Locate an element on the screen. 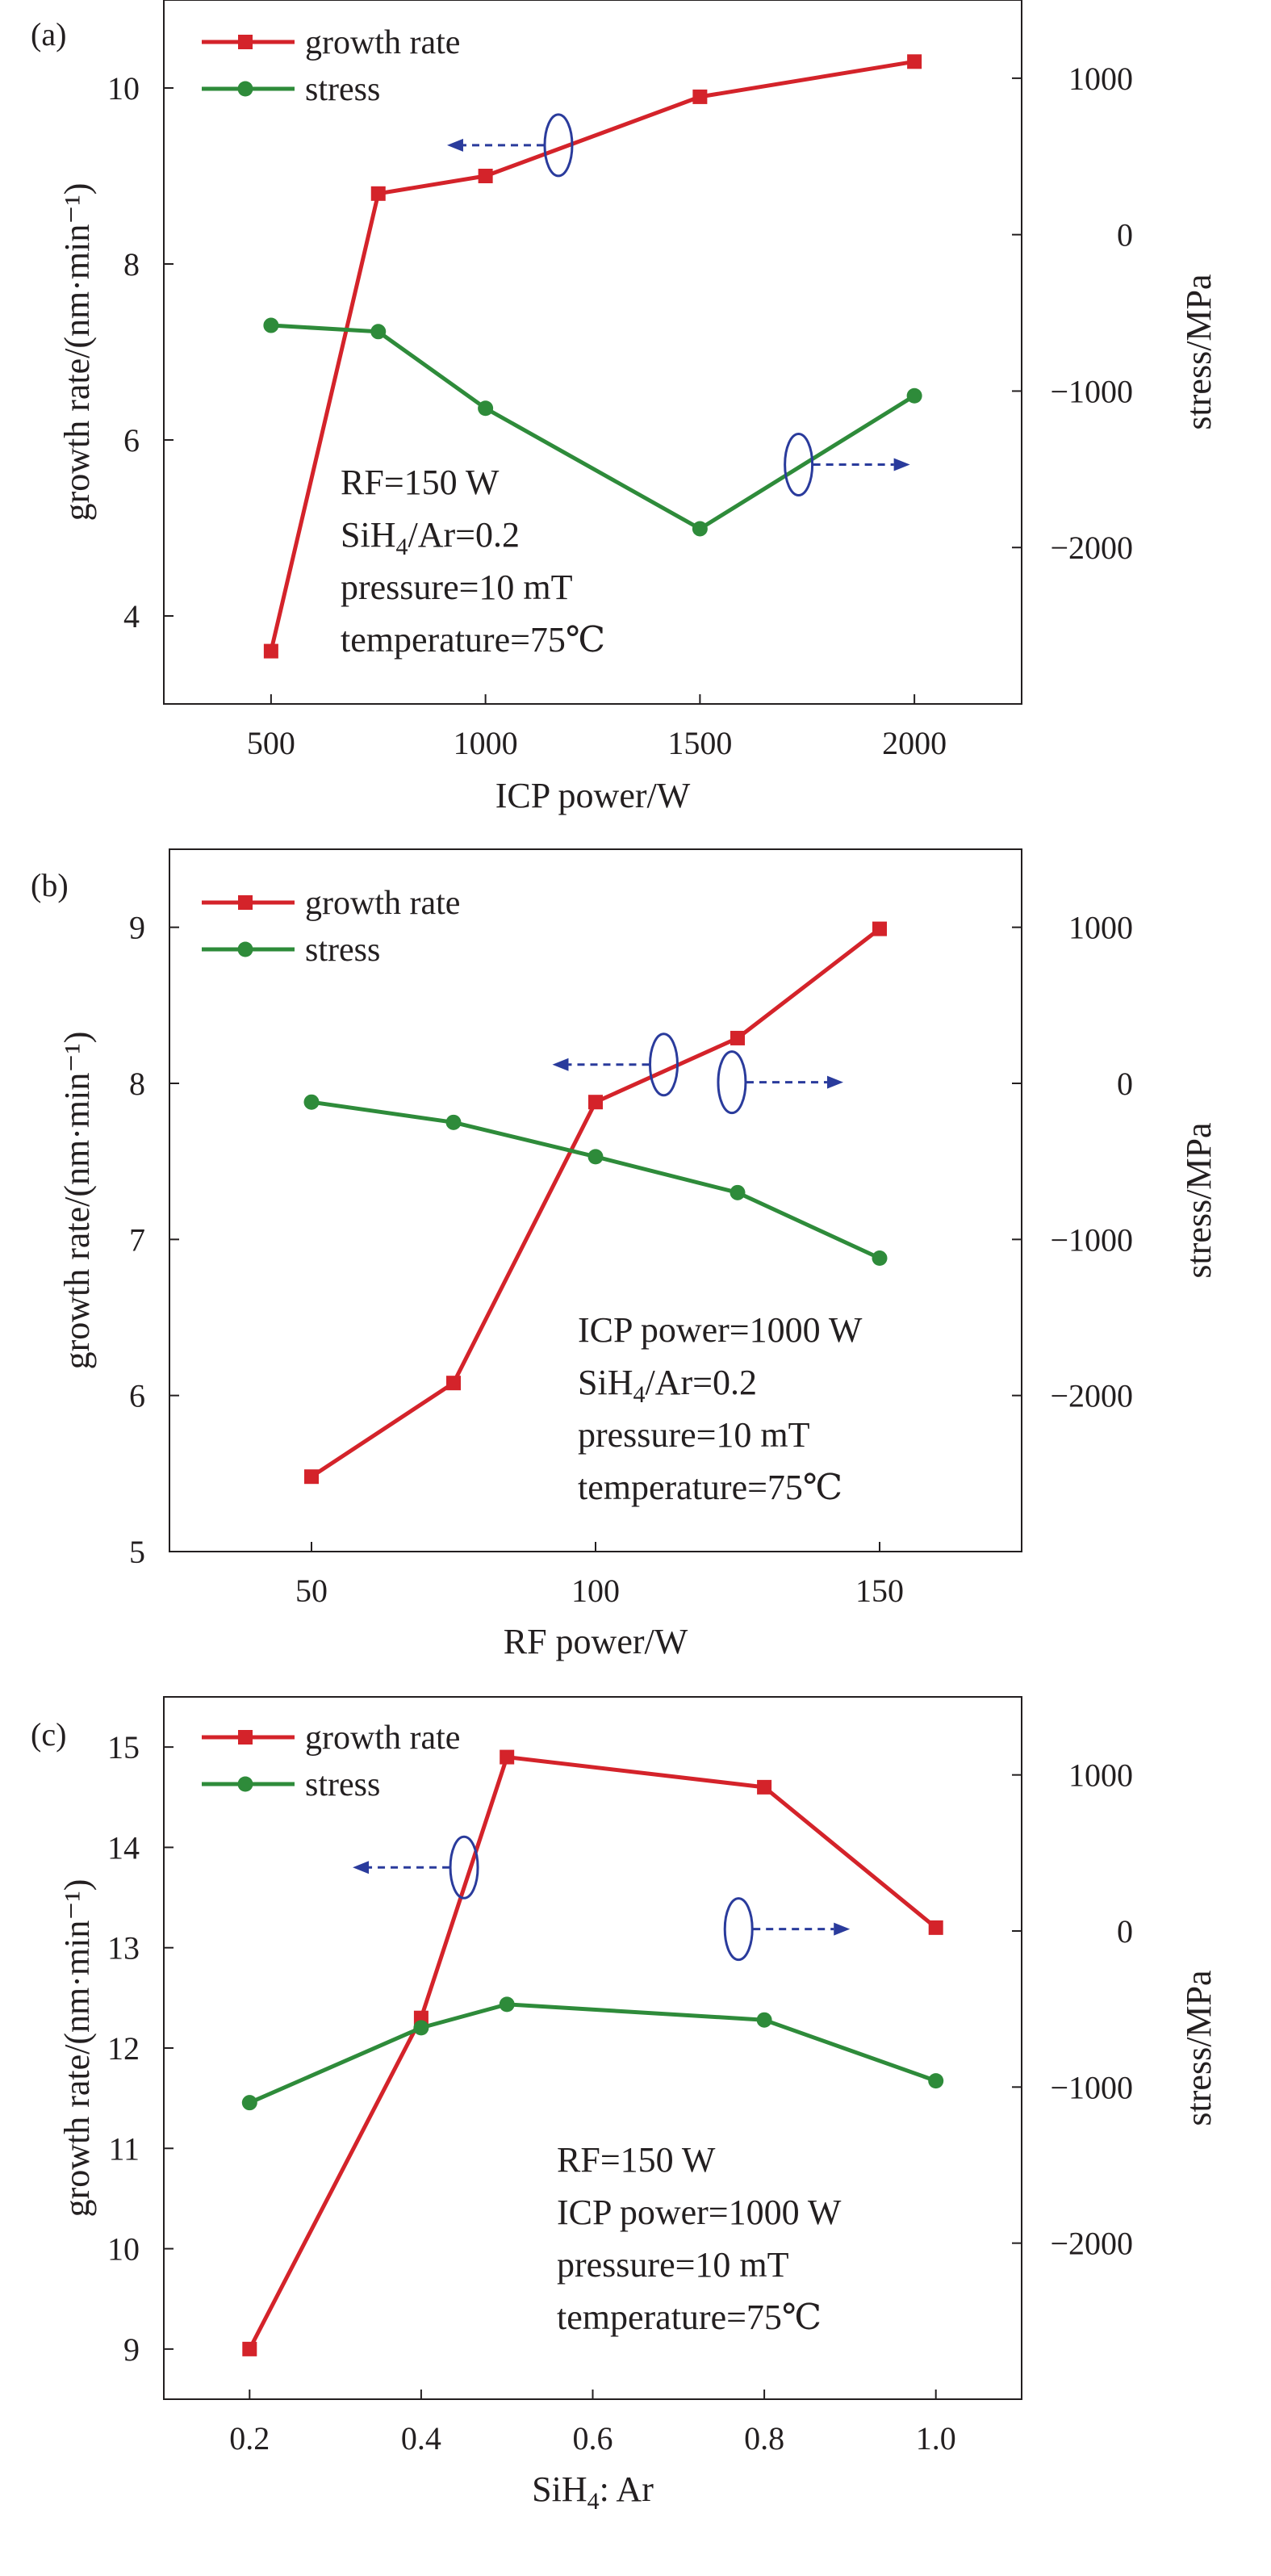 The width and height of the screenshot is (1271, 2576). y-tick-label: 12 is located at coordinates (124, 2048).